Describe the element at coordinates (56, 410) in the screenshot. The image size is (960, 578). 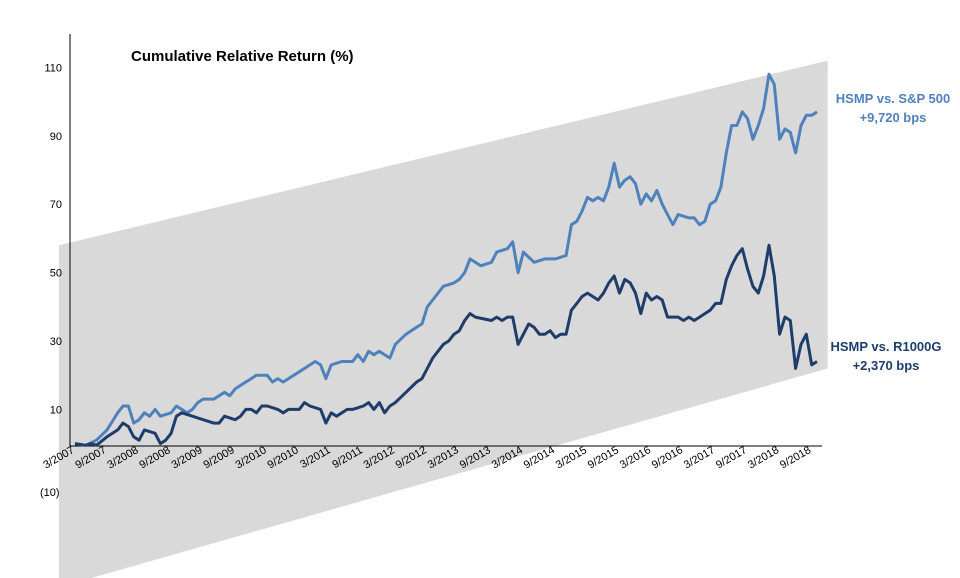
I see `y-tick-label: 10` at that location.